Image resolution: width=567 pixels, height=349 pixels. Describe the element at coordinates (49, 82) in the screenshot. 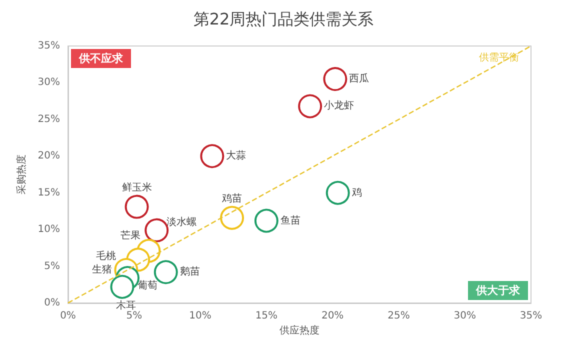

I see `y-tick-label: 30%` at that location.